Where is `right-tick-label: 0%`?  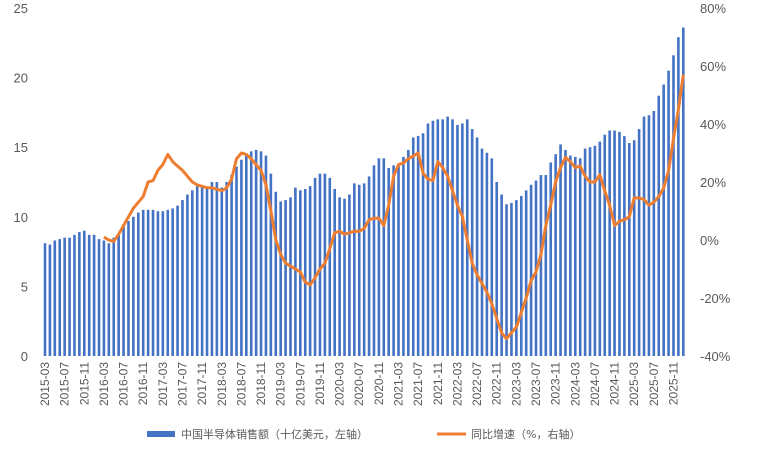 right-tick-label: 0% is located at coordinates (709, 240).